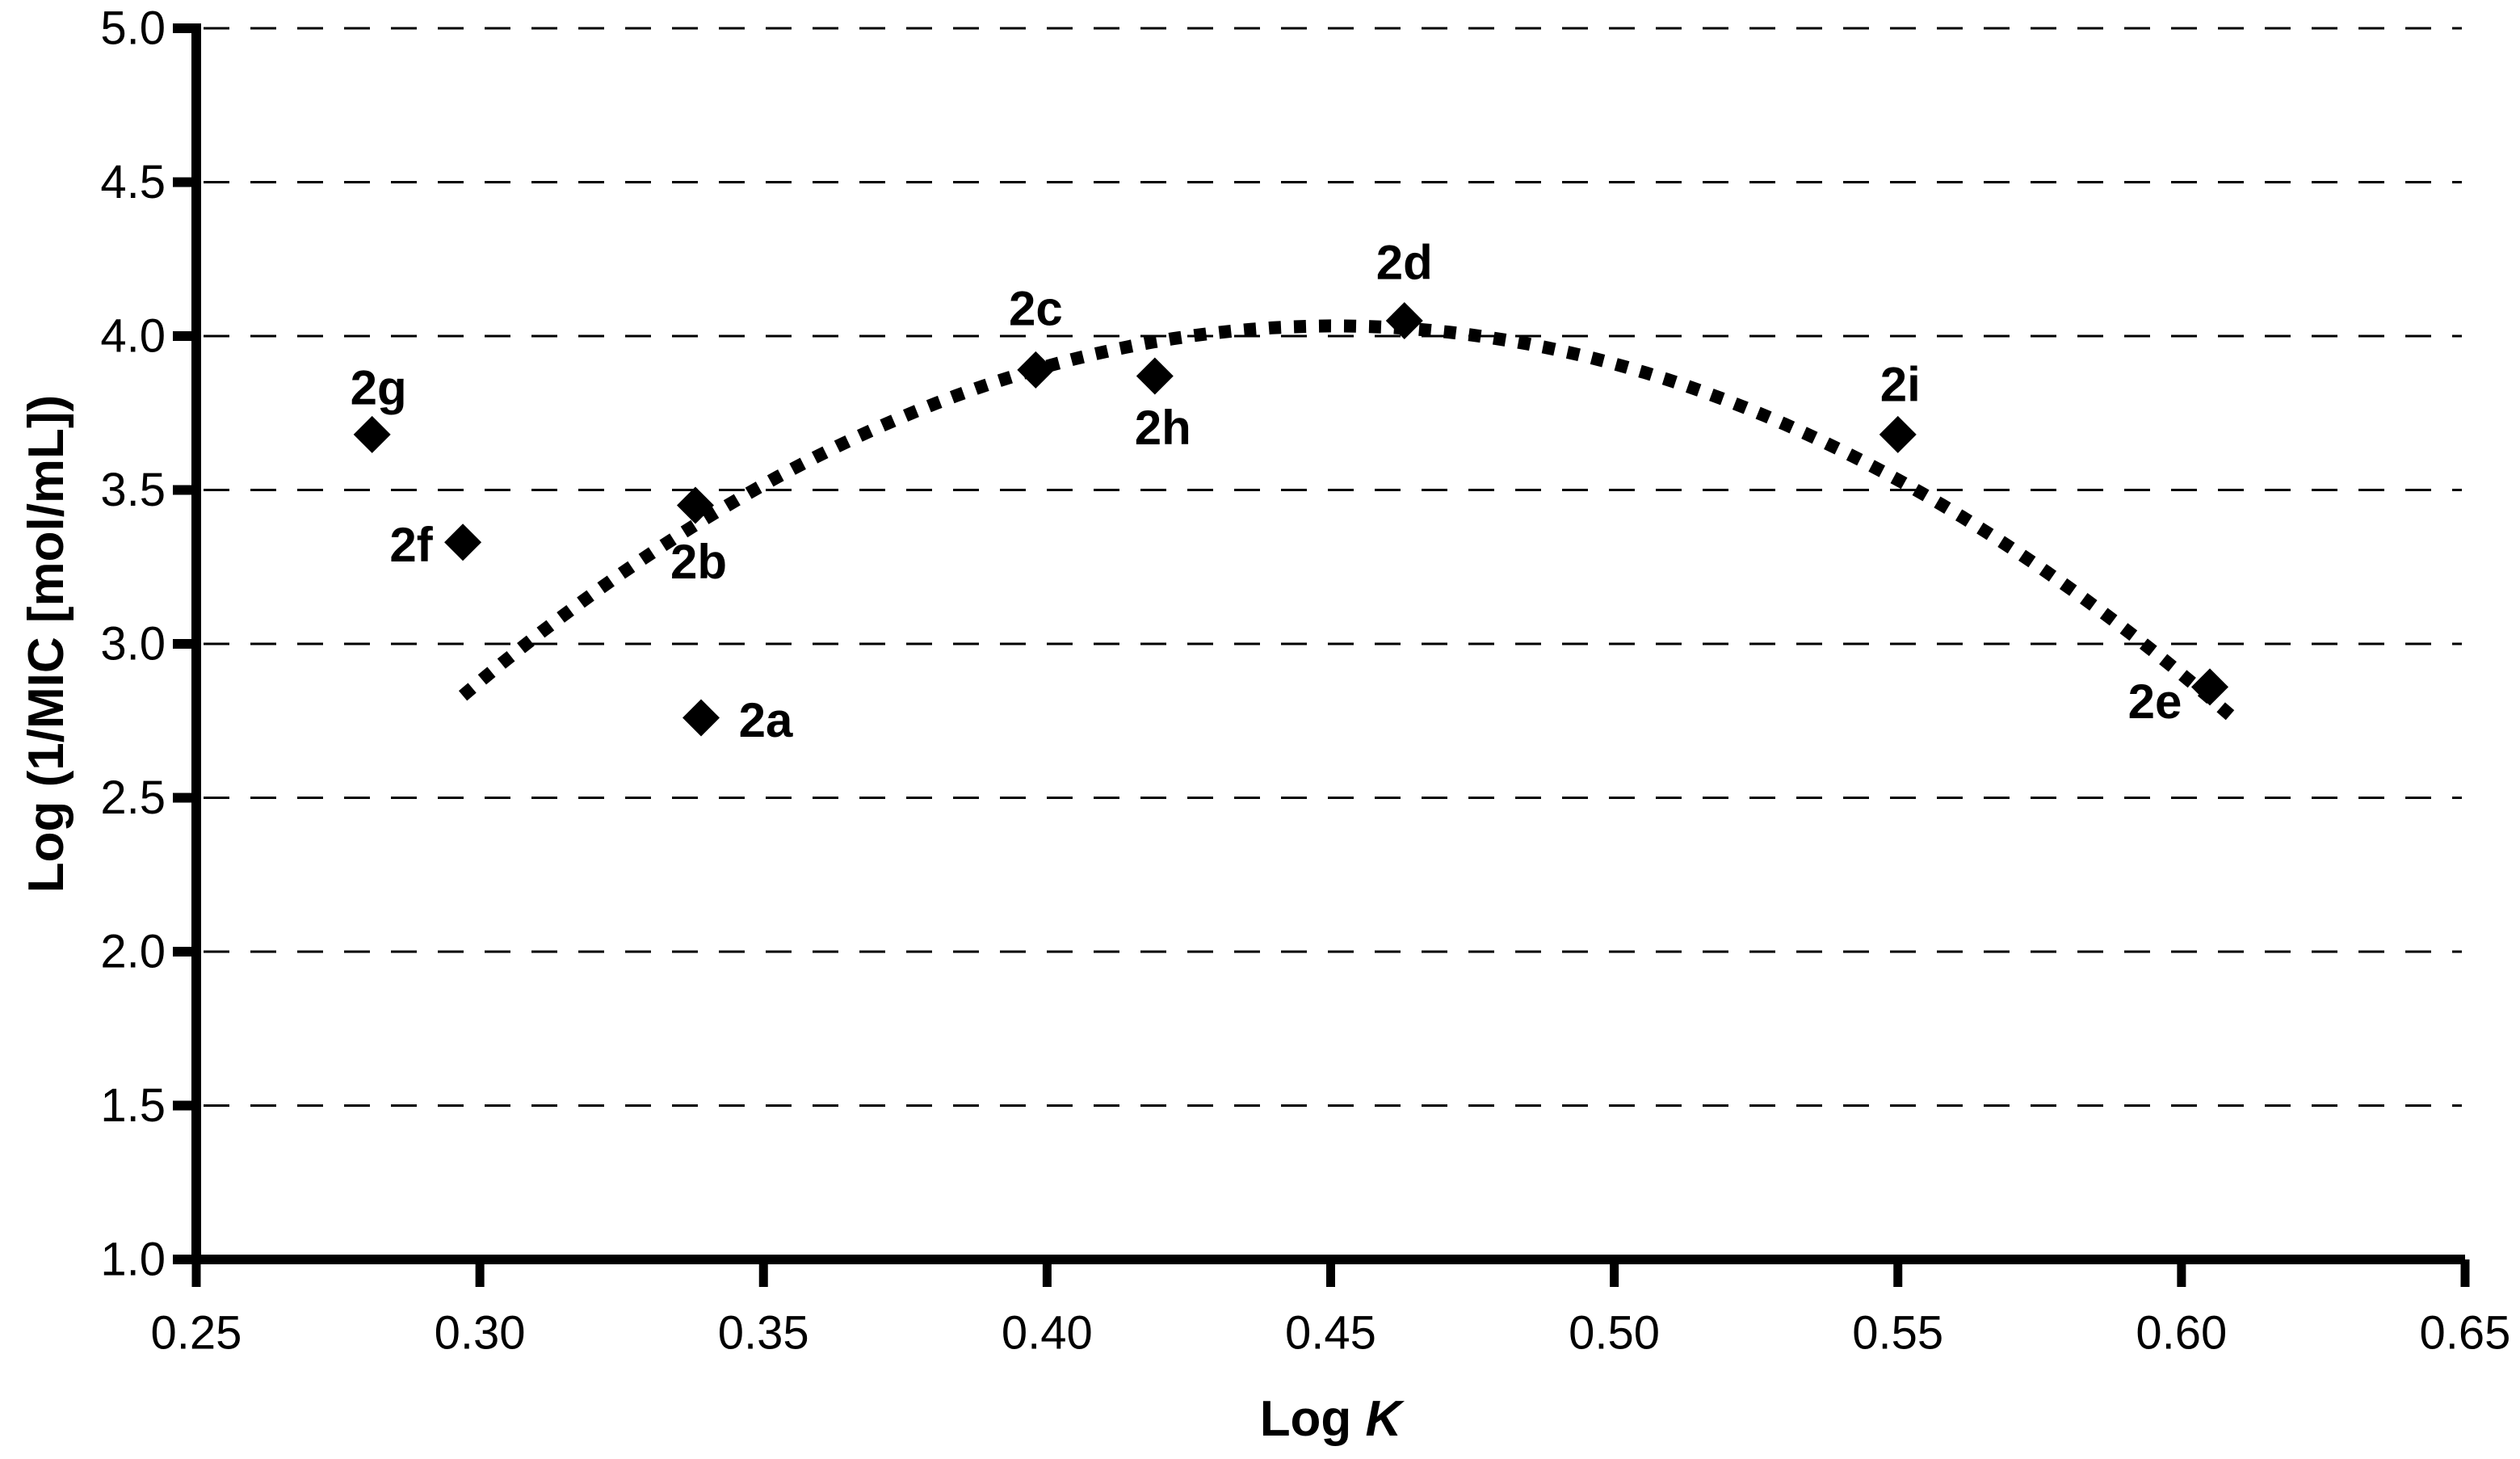  Describe the element at coordinates (2155, 702) in the screenshot. I see `data-point-label-2e: 2e` at that location.